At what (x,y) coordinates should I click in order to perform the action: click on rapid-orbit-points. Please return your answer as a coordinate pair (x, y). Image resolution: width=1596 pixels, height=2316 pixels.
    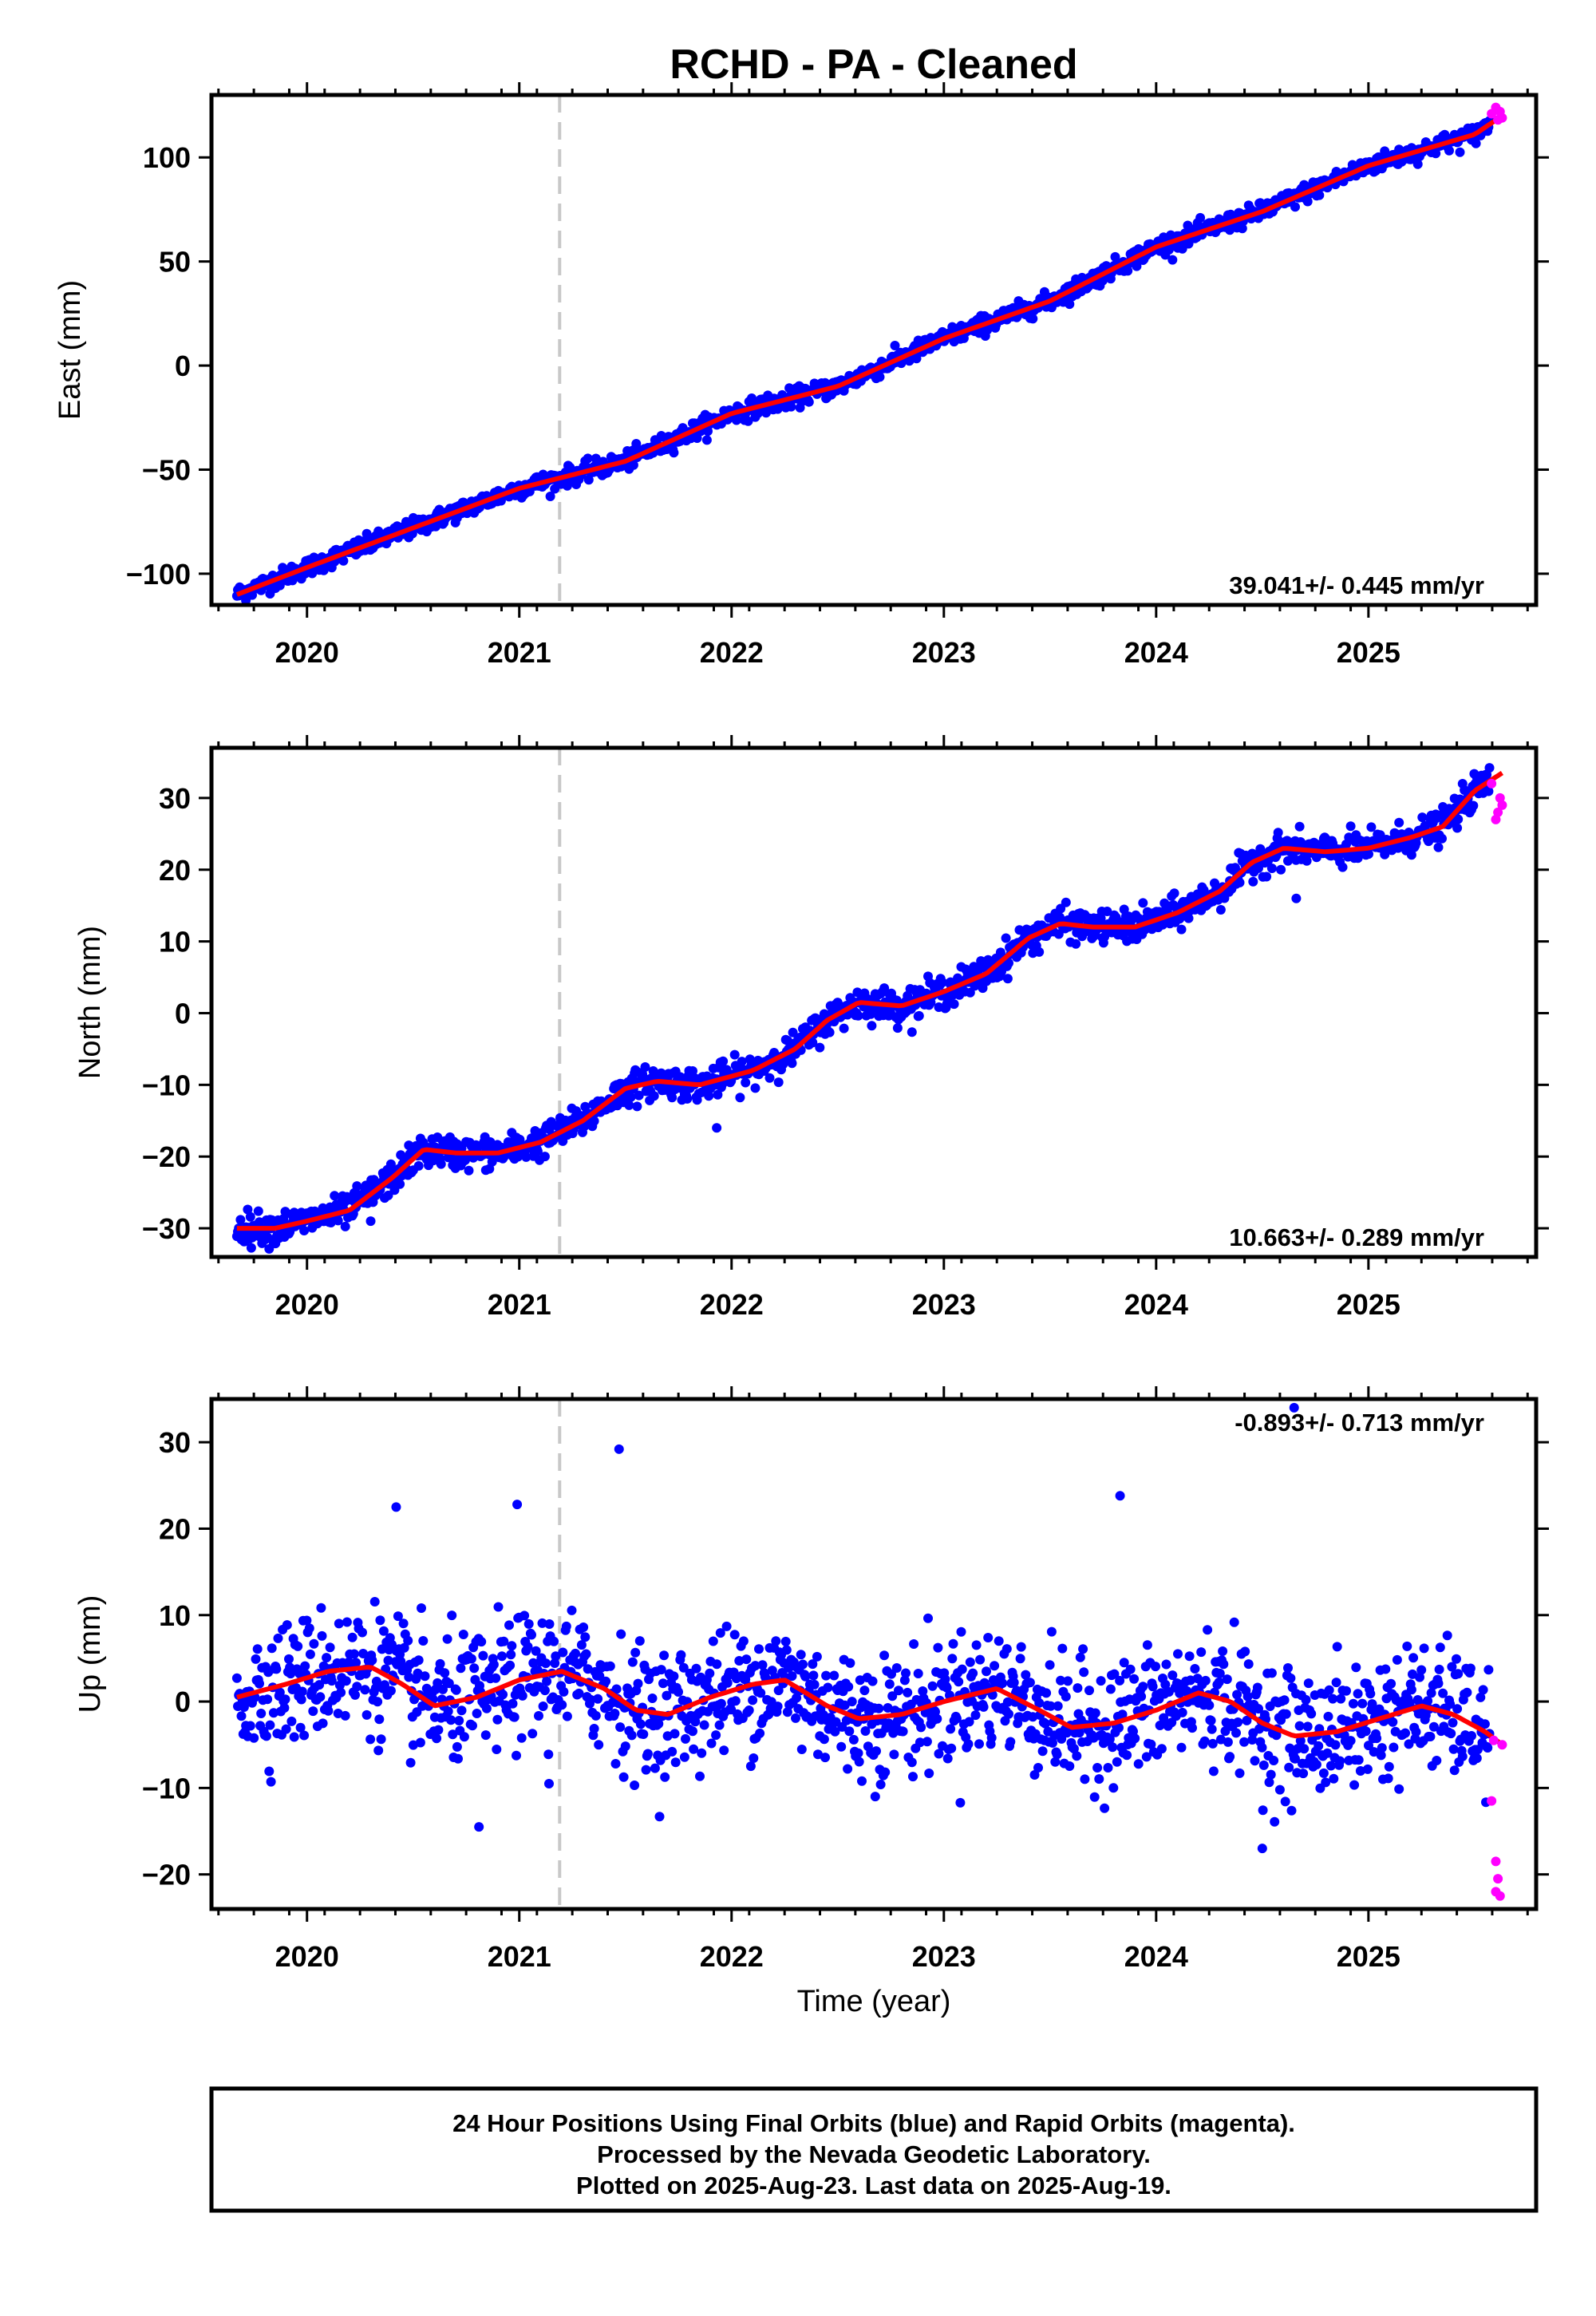
    Looking at the image, I should click on (1497, 113).